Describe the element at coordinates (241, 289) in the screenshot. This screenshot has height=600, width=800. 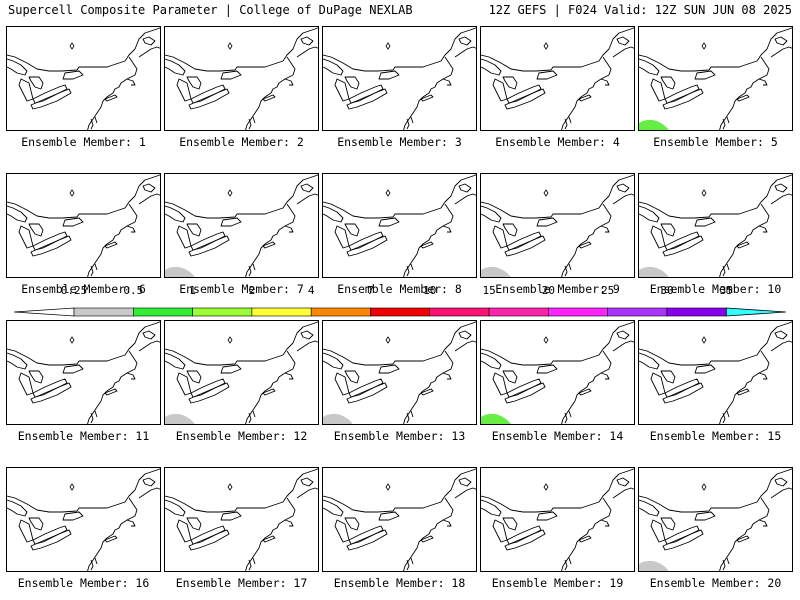
I see `ensemble-member-label: Ensemble Member: 7` at that location.